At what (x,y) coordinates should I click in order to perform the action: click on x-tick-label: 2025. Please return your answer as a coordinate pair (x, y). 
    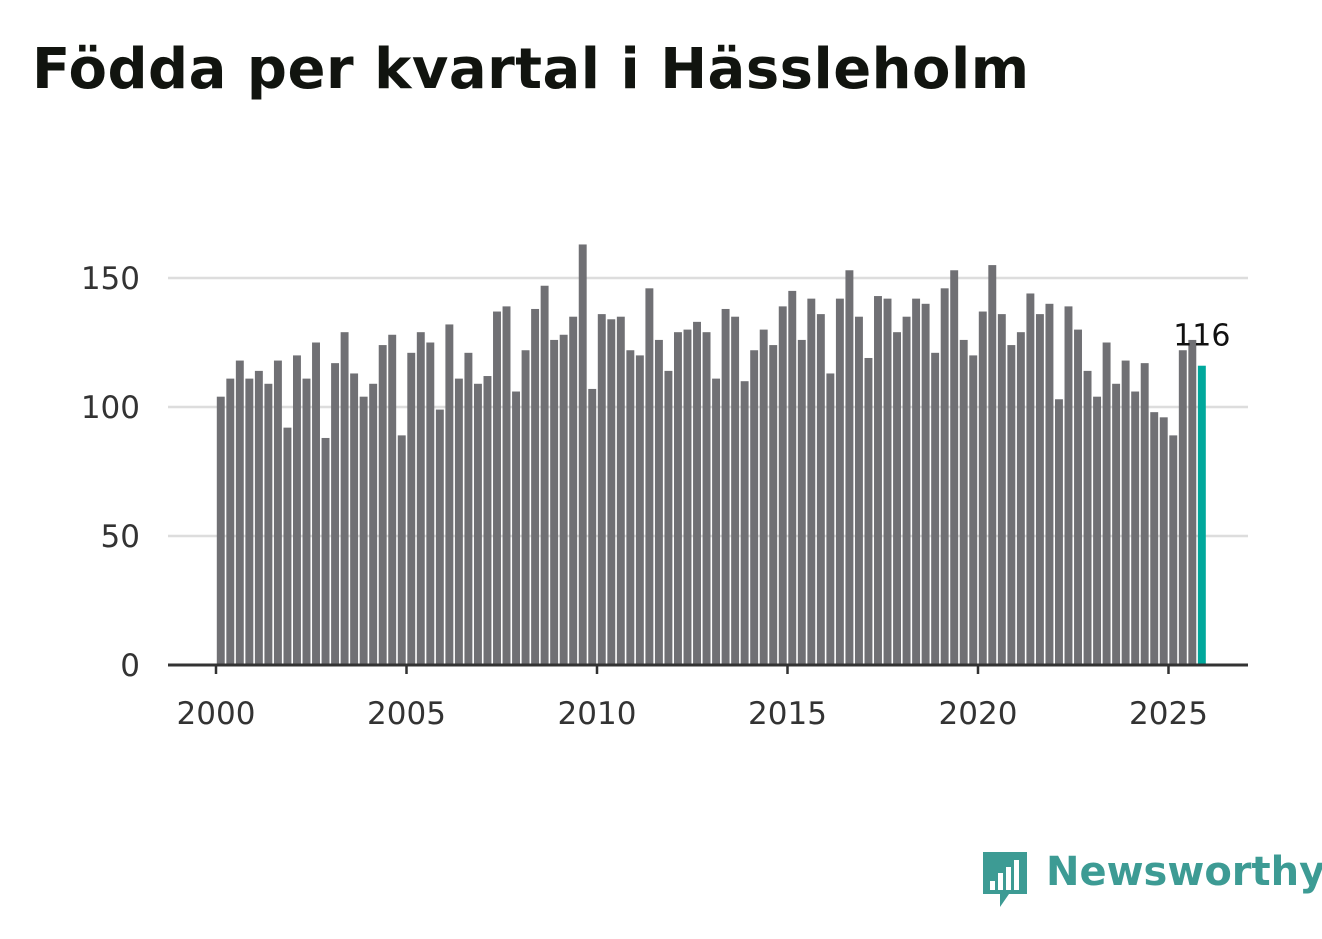
    Looking at the image, I should click on (1168, 714).